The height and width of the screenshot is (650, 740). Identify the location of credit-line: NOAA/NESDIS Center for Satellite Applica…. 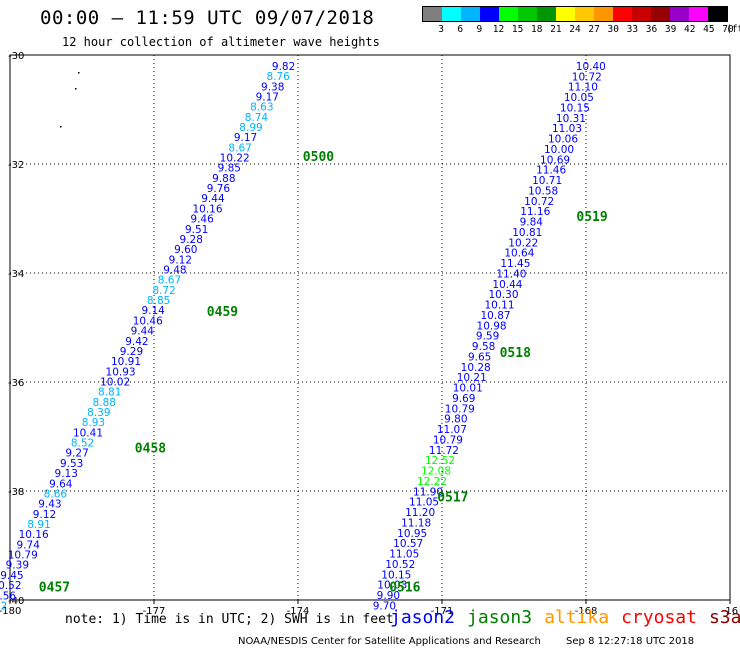
(466, 641).